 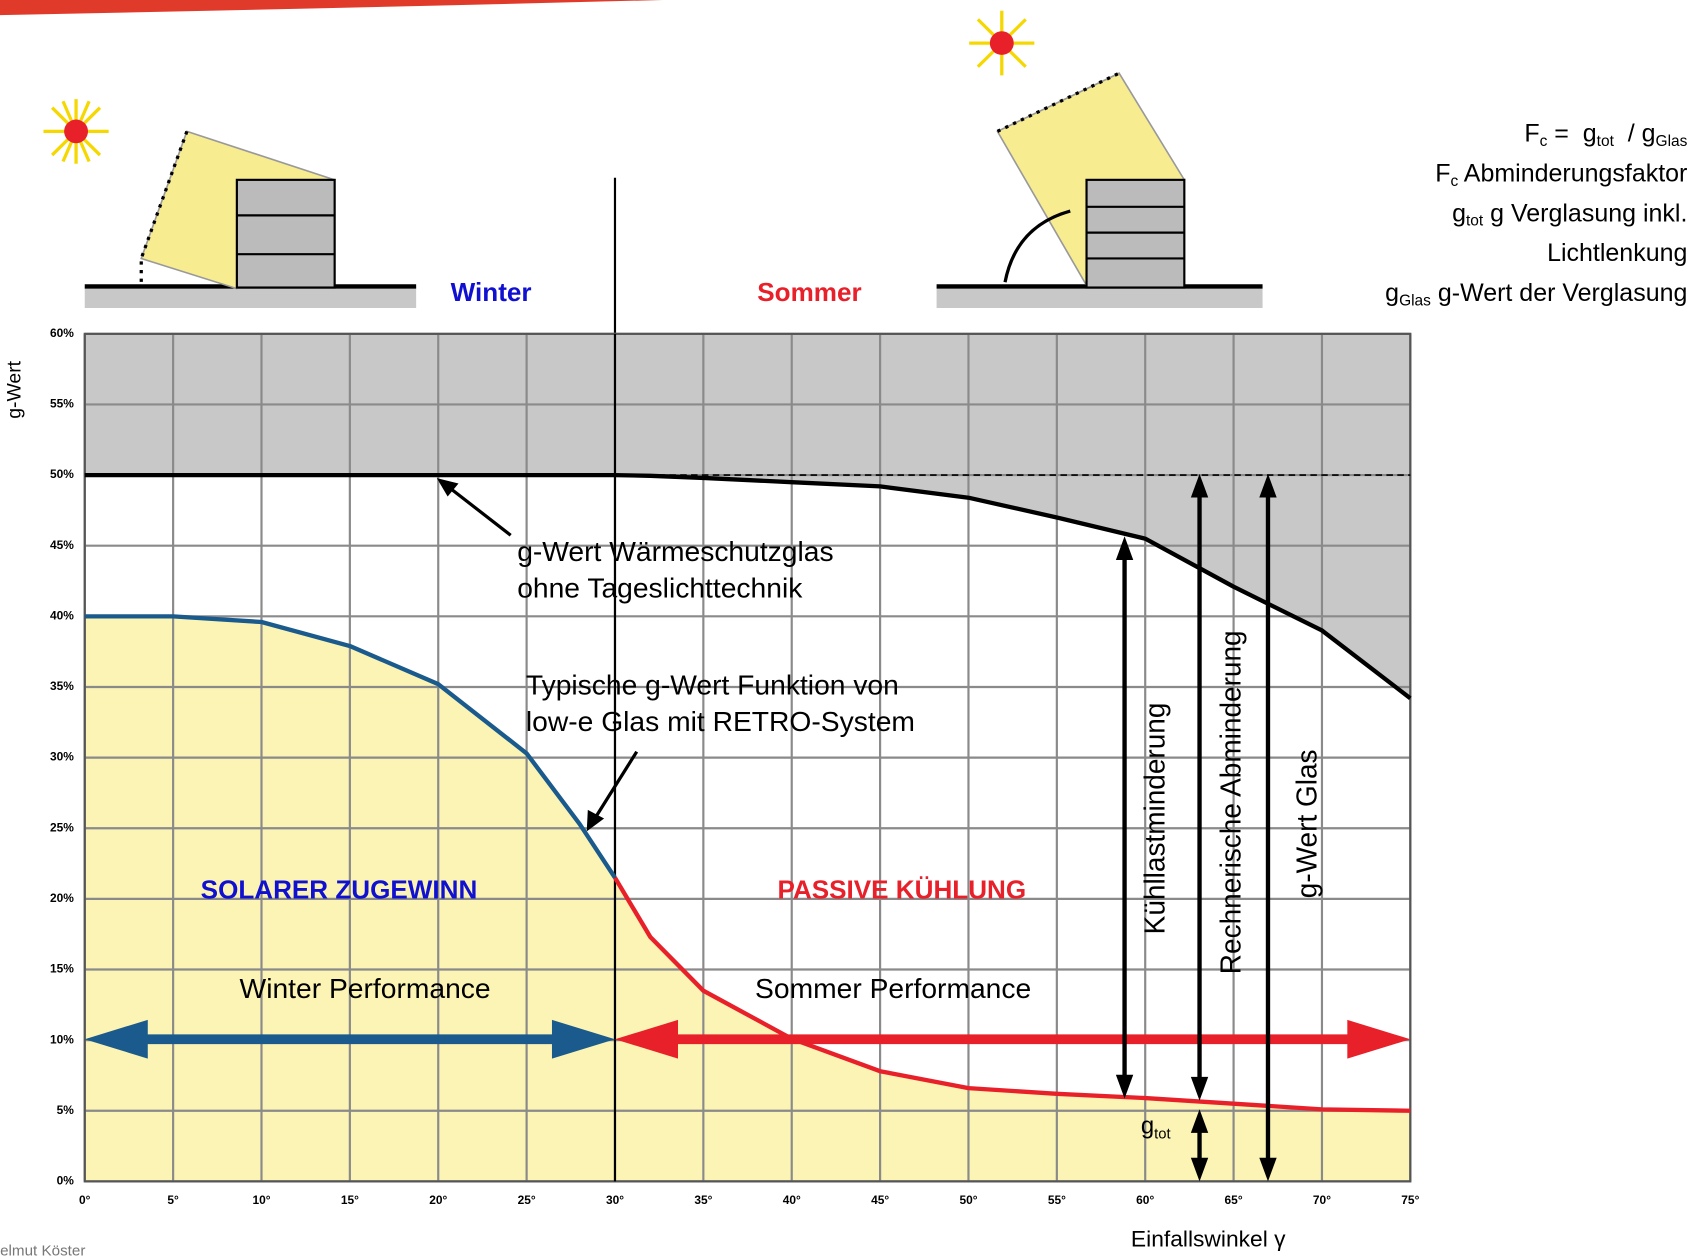 What do you see at coordinates (527, 1200) in the screenshot?
I see `x-tick-label: 25°` at bounding box center [527, 1200].